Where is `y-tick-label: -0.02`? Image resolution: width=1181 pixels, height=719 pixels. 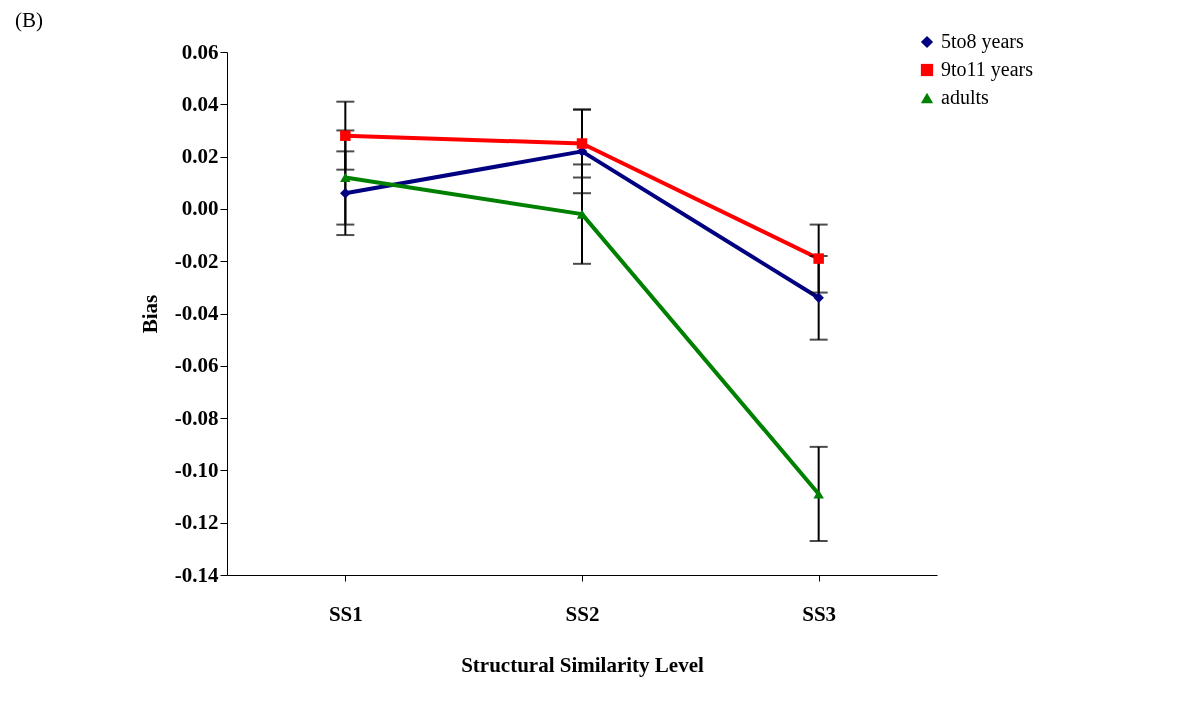 y-tick-label: -0.02 is located at coordinates (196, 260).